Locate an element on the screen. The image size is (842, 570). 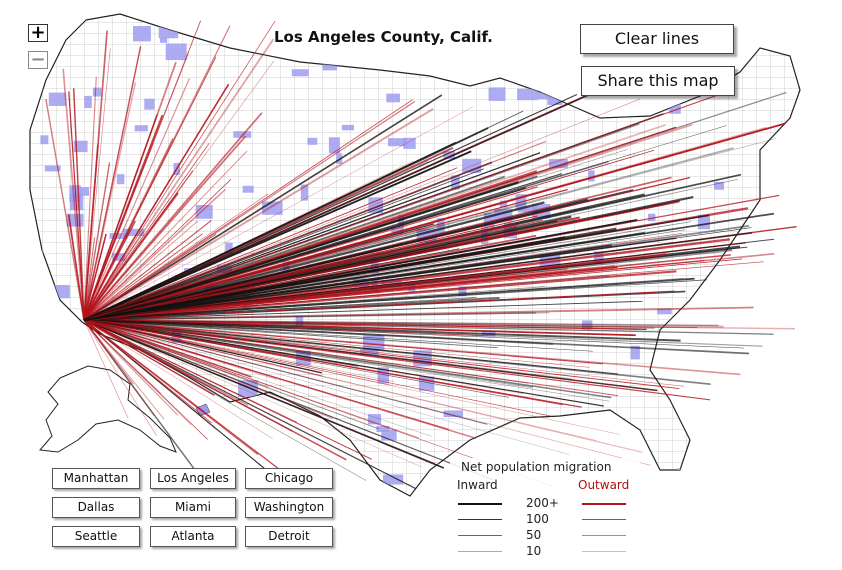
legend-row: 100 is located at coordinates (545, 520).